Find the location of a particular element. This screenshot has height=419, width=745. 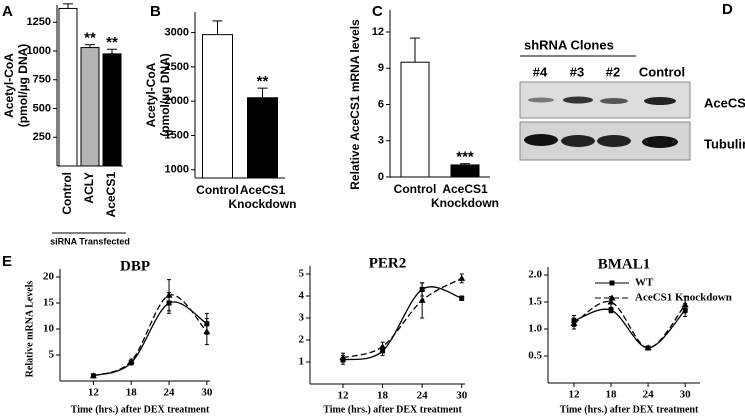

y-tick-label: 1.0 is located at coordinates (535, 329).